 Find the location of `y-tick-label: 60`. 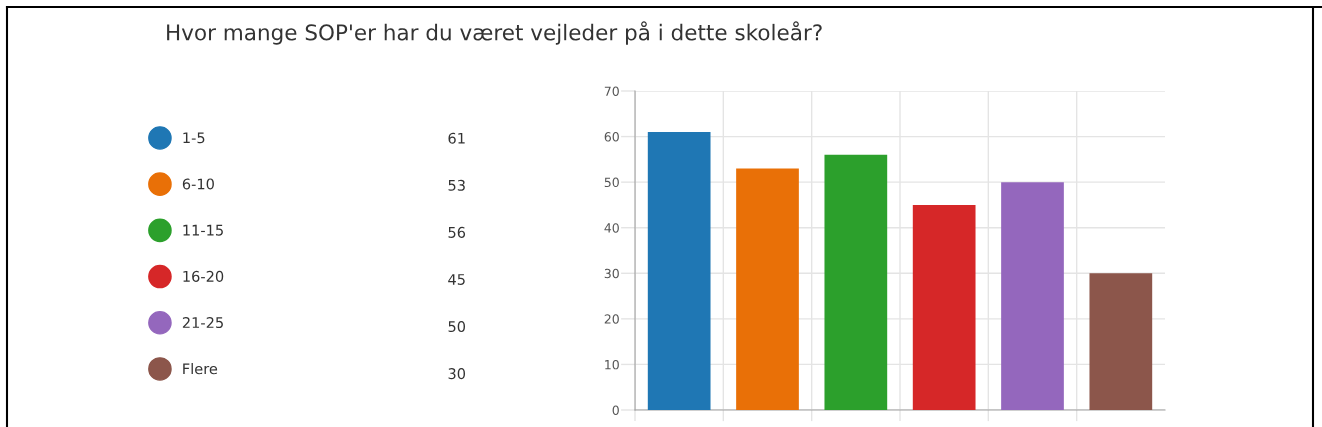

y-tick-label: 60 is located at coordinates (611, 137).